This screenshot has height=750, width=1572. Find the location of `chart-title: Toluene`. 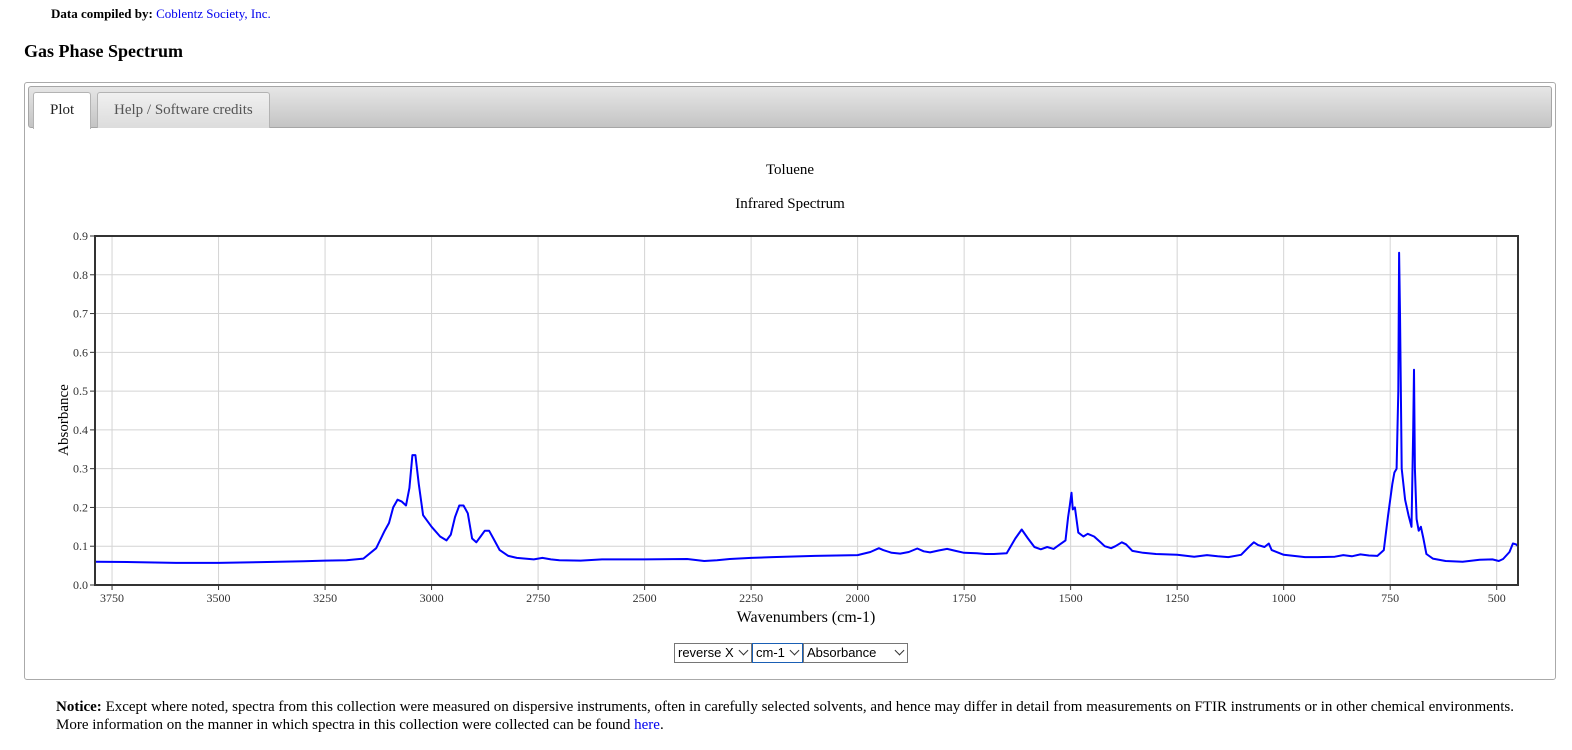

chart-title: Toluene is located at coordinates (790, 170).